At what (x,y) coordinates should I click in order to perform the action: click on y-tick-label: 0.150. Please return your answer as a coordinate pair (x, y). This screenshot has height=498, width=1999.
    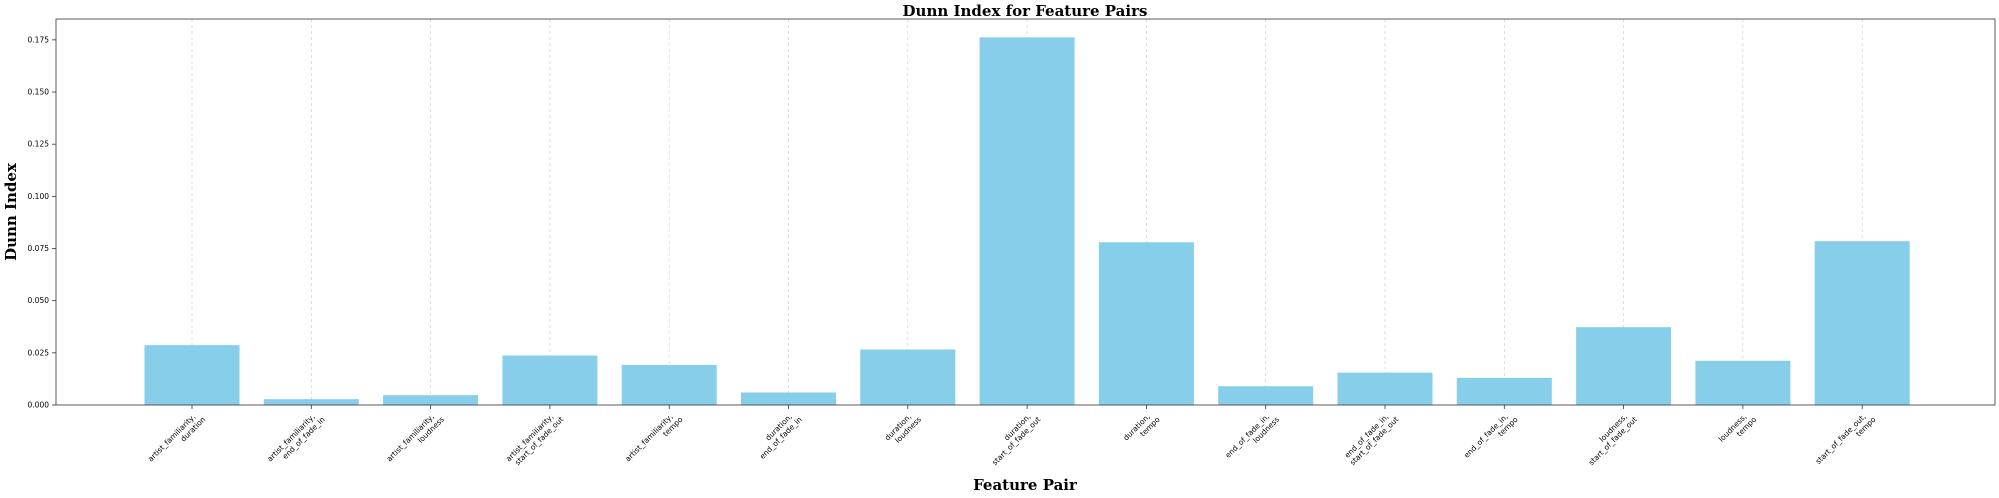
    Looking at the image, I should click on (39, 92).